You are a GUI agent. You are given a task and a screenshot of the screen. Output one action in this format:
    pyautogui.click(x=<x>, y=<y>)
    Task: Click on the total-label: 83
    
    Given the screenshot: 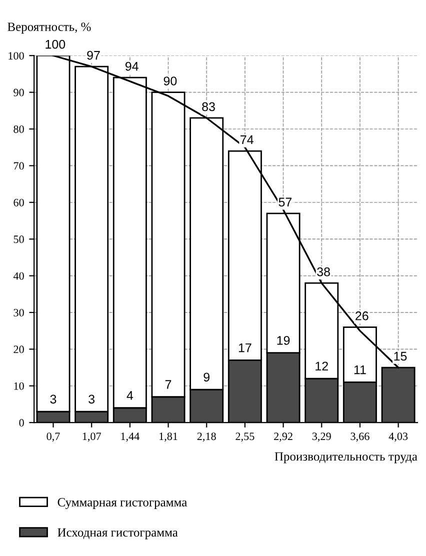 What is the action you would take?
    pyautogui.click(x=208, y=107)
    